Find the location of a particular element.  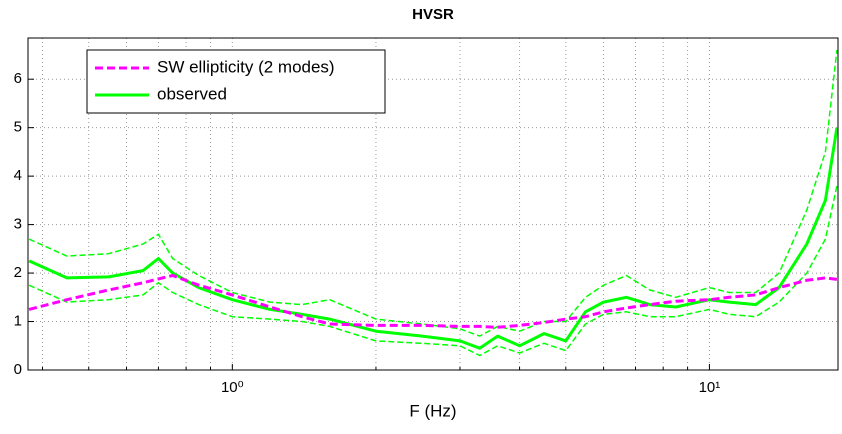

y-tick-label: 4 is located at coordinates (18, 175).